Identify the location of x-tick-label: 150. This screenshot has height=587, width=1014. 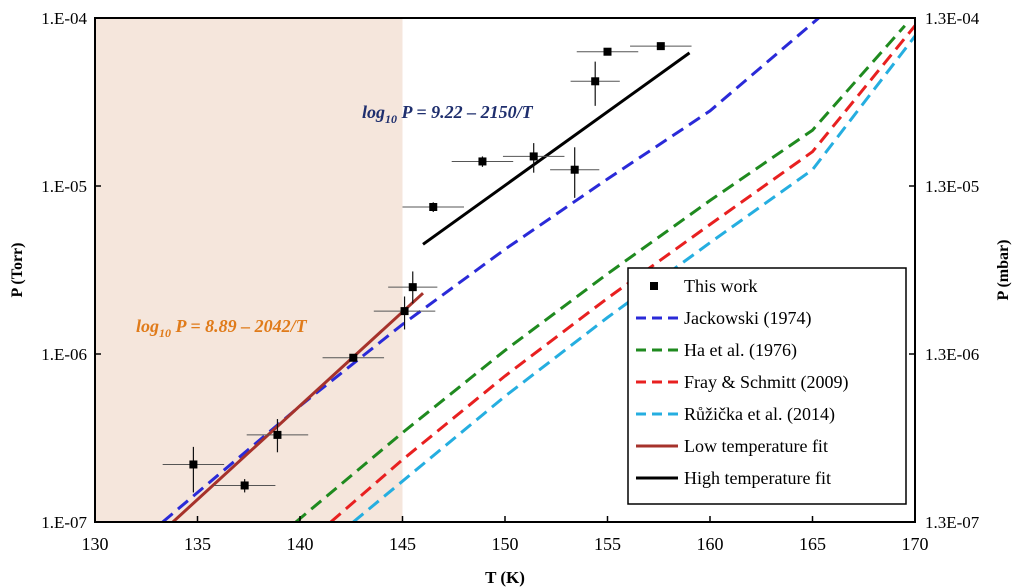
(505, 544).